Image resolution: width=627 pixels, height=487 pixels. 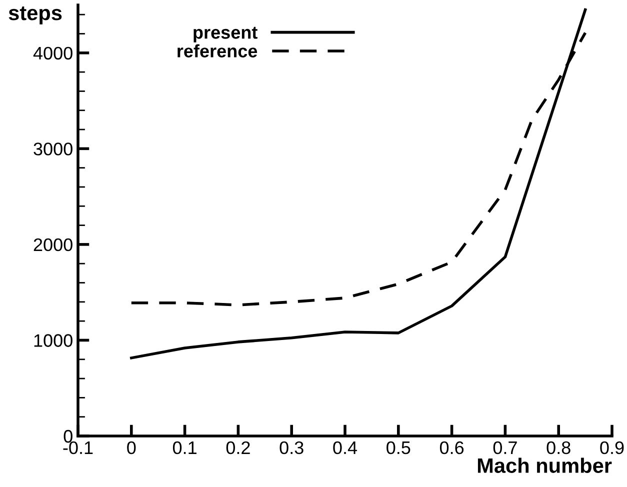 What do you see at coordinates (218, 51) in the screenshot?
I see `legend-label: reference` at bounding box center [218, 51].